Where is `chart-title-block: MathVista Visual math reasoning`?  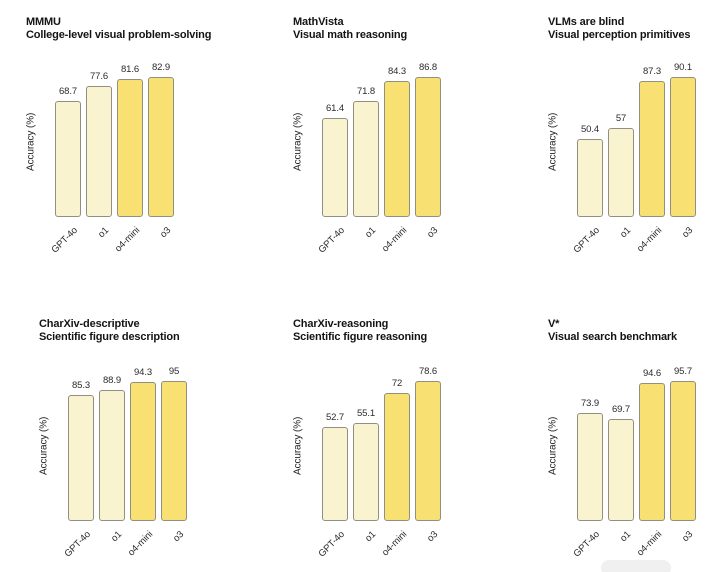 chart-title-block: MathVista Visual math reasoning is located at coordinates (400, 28).